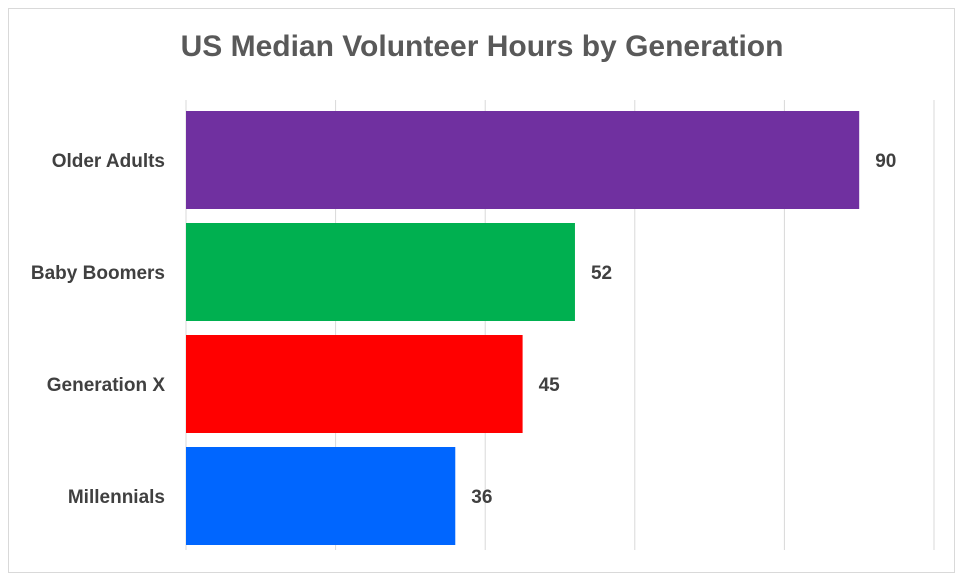  What do you see at coordinates (106, 385) in the screenshot?
I see `y-tick-label: Generation X` at bounding box center [106, 385].